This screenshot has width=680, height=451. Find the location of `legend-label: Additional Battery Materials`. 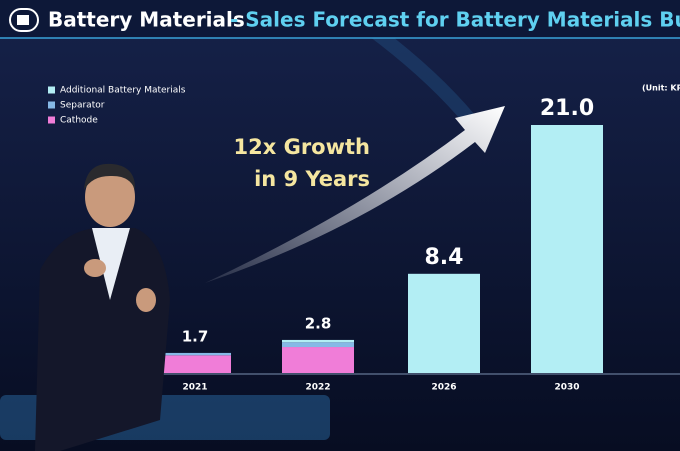

legend-label: Additional Battery Materials is located at coordinates (123, 91).